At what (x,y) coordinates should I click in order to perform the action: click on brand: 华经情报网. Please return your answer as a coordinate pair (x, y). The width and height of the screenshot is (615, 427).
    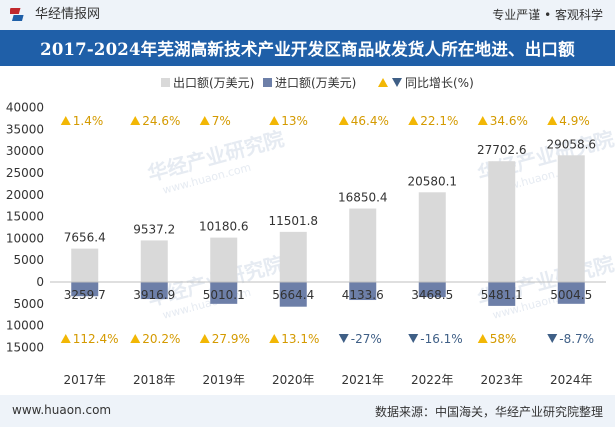
    Looking at the image, I should click on (55, 15).